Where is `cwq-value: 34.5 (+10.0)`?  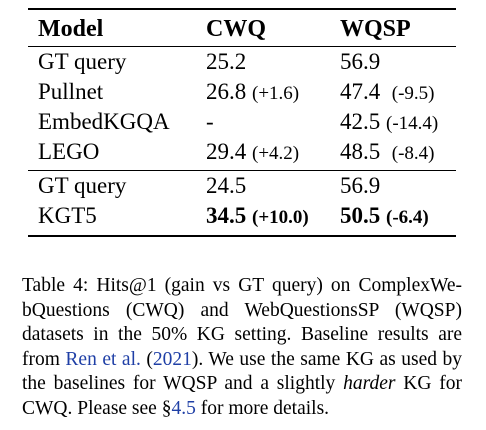 cwq-value: 34.5 (+10.0) is located at coordinates (257, 215).